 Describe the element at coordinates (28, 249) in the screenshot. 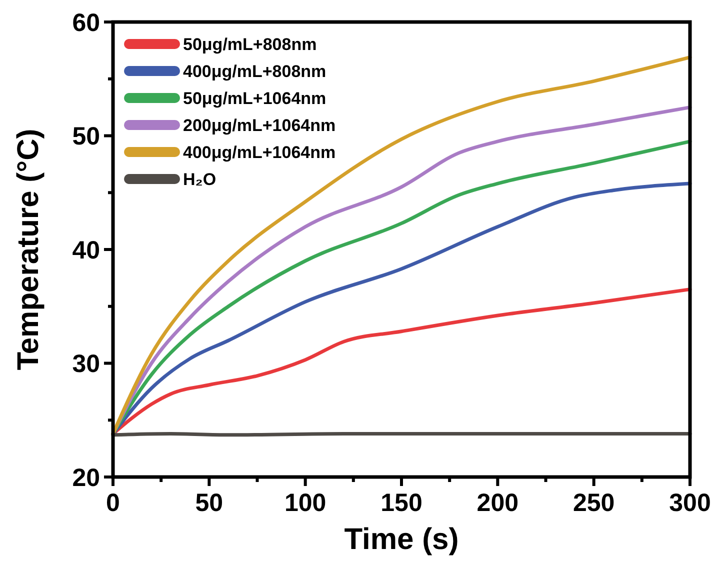

I see `y-axis-title: Temperature (°C)` at that location.